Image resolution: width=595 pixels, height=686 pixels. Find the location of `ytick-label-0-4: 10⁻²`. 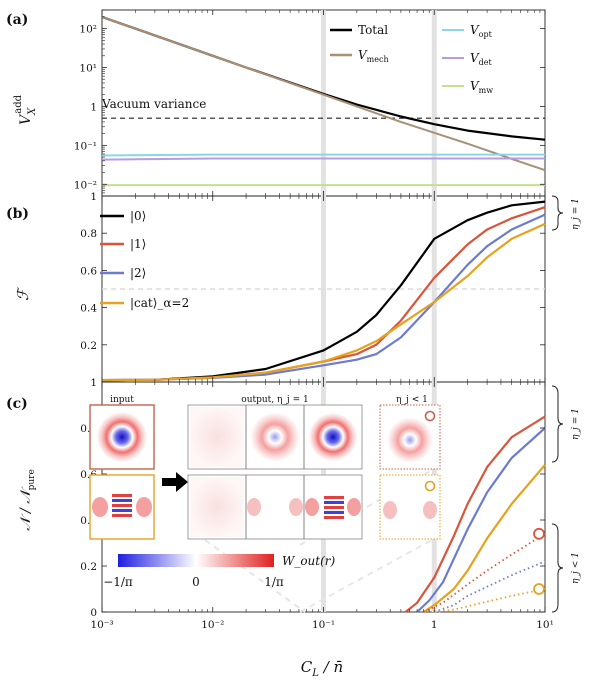

ytick-label-0-4: 10⁻² is located at coordinates (85, 185).